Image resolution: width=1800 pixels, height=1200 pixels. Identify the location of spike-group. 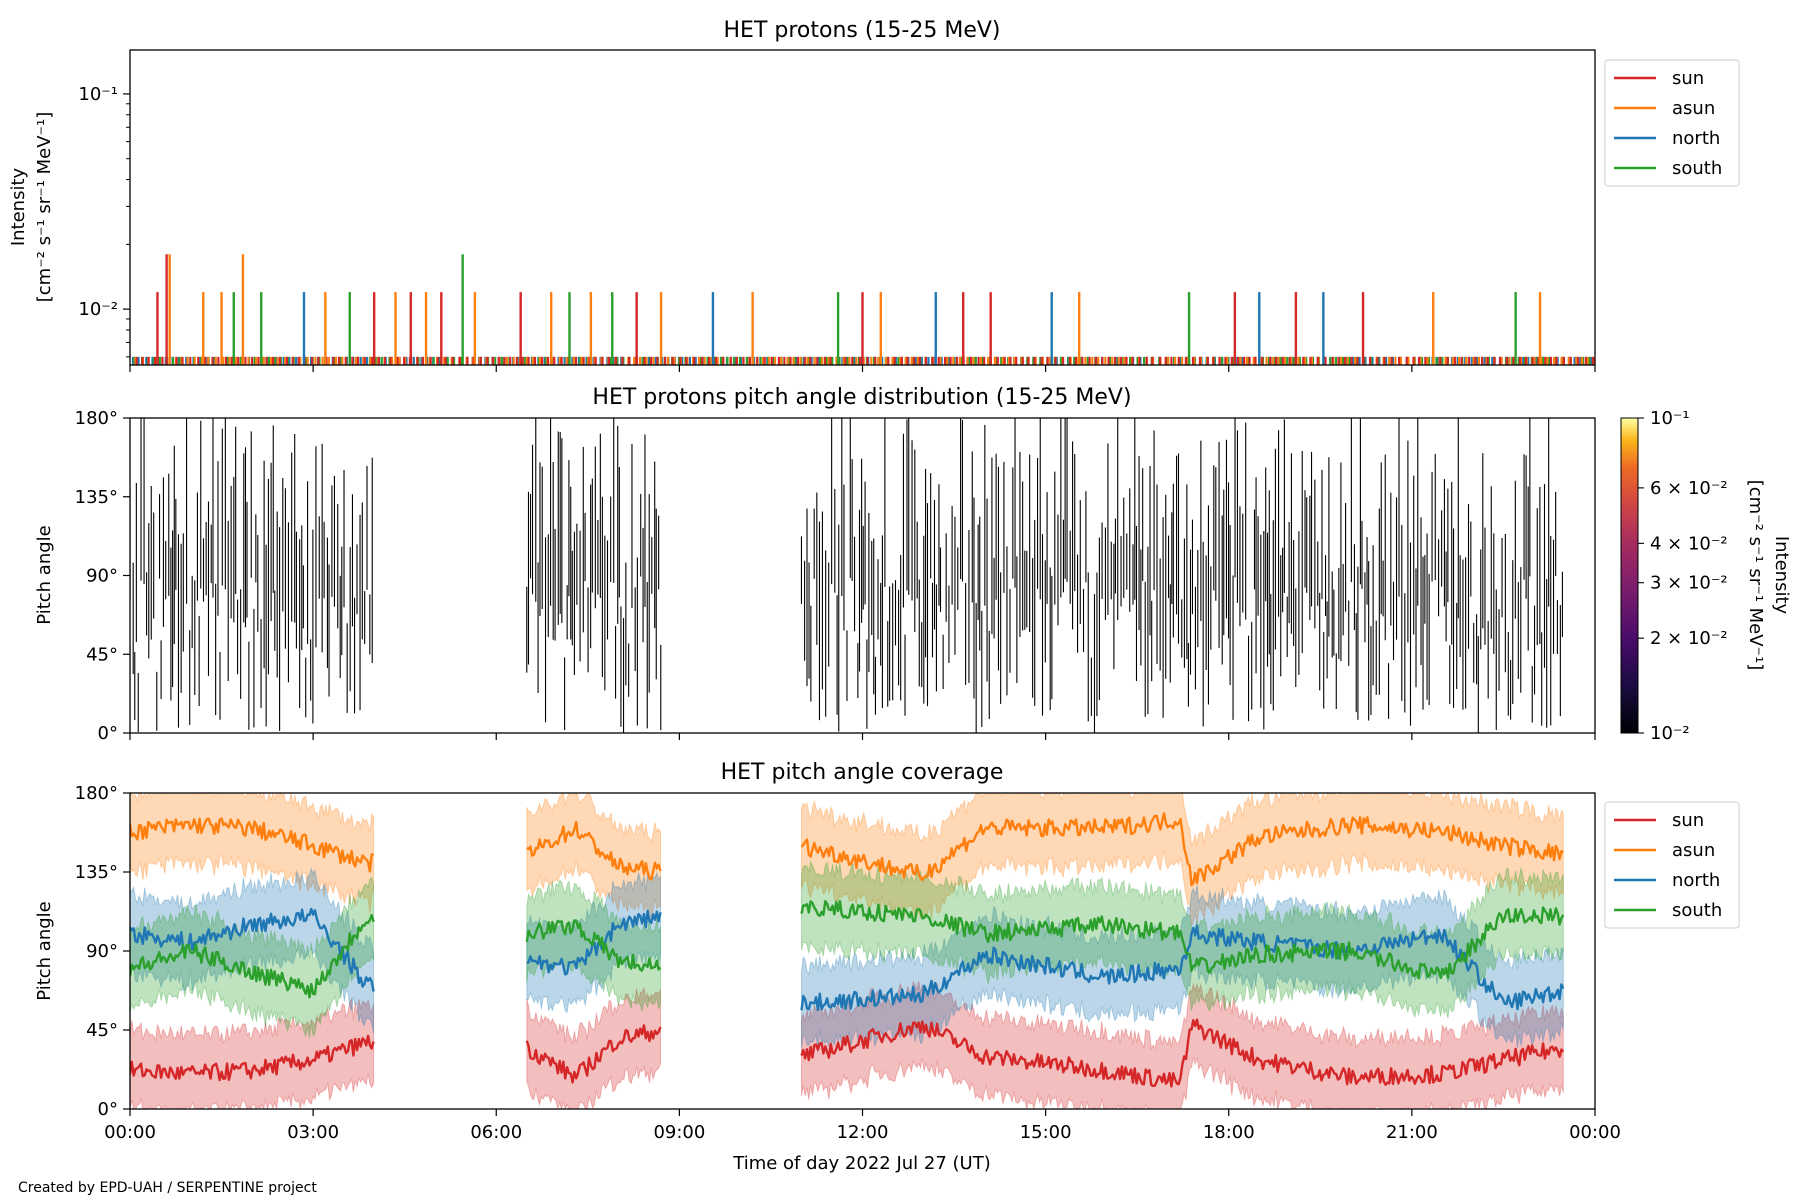
(849, 309).